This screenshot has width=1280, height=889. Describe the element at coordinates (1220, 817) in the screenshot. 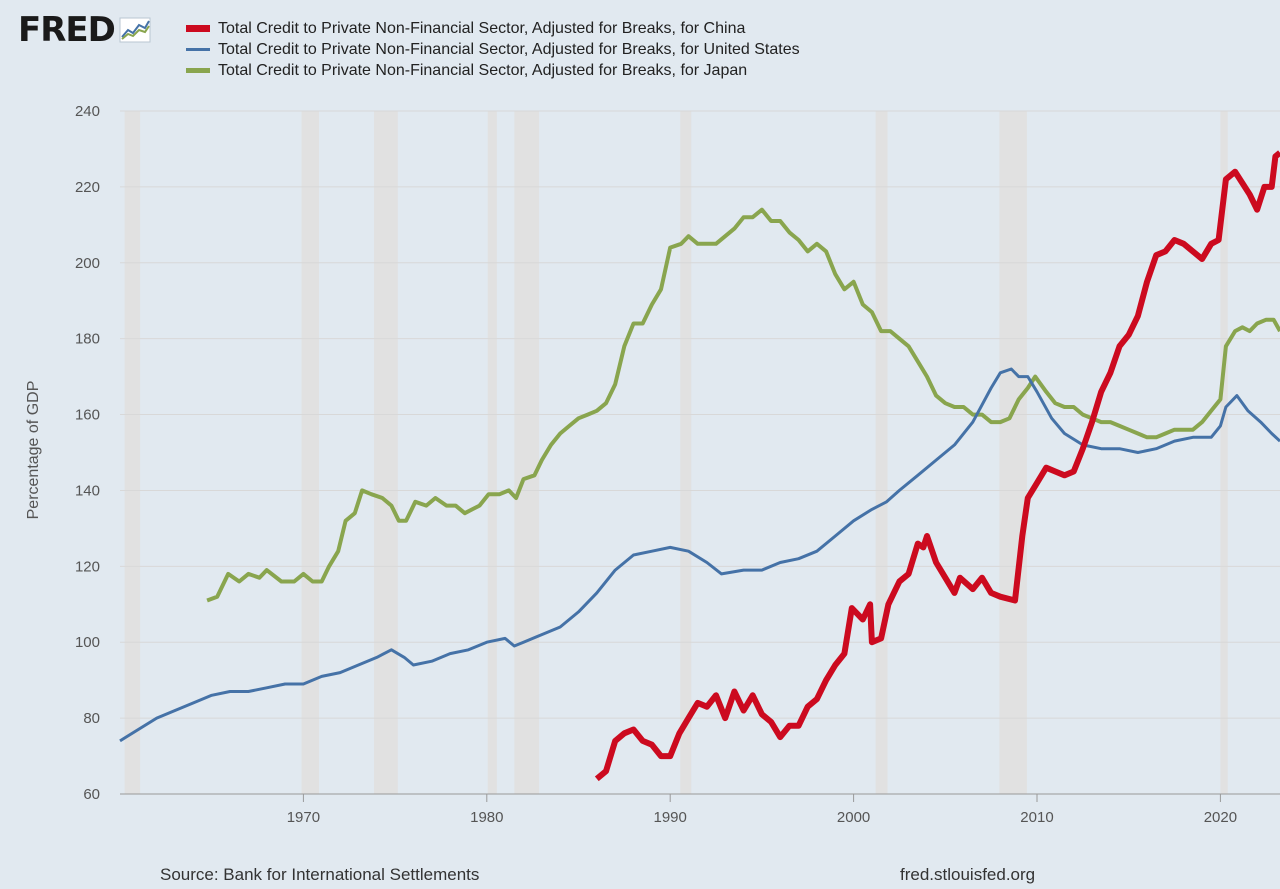

I see `x-tick-label: 2020` at that location.